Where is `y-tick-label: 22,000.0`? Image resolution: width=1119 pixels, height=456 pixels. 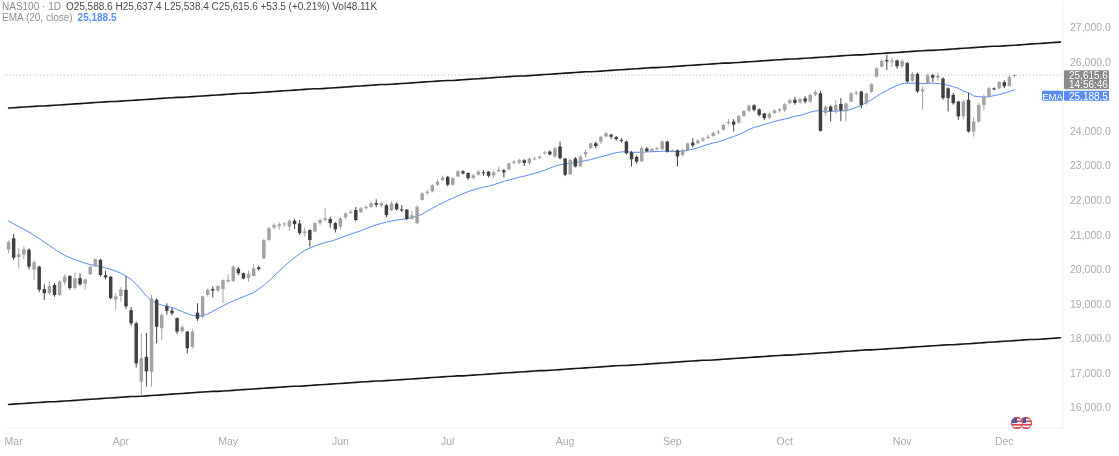 y-tick-label: 22,000.0 is located at coordinates (1091, 199).